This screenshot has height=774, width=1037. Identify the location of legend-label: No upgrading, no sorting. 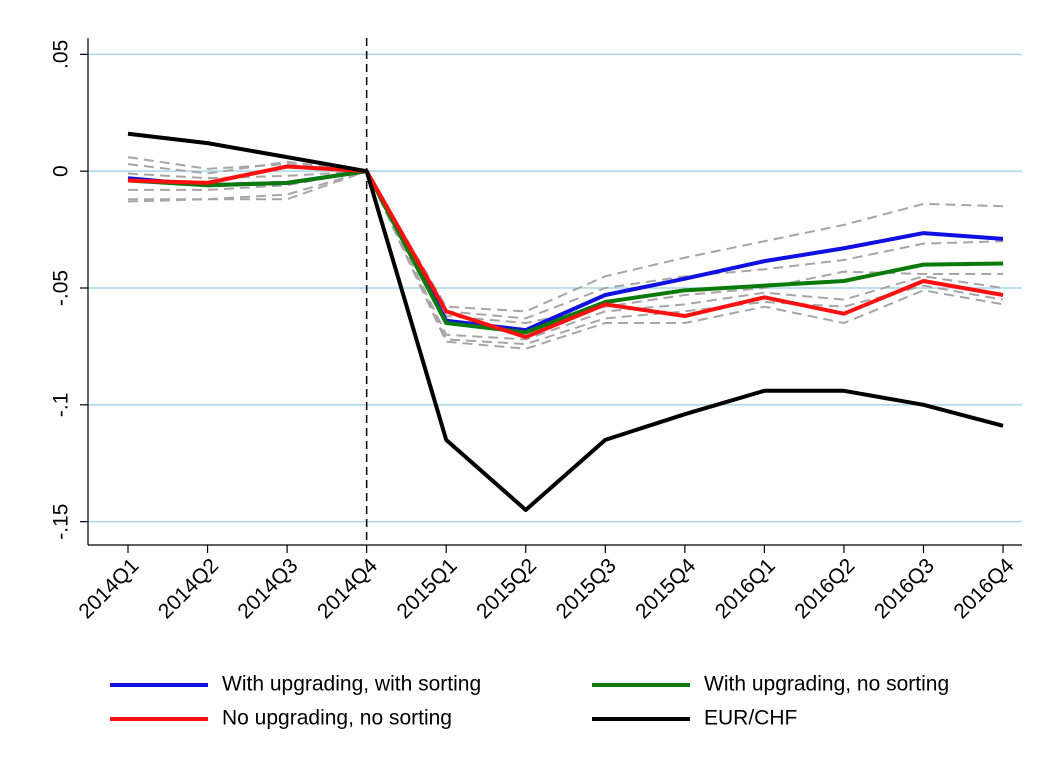
(337, 718).